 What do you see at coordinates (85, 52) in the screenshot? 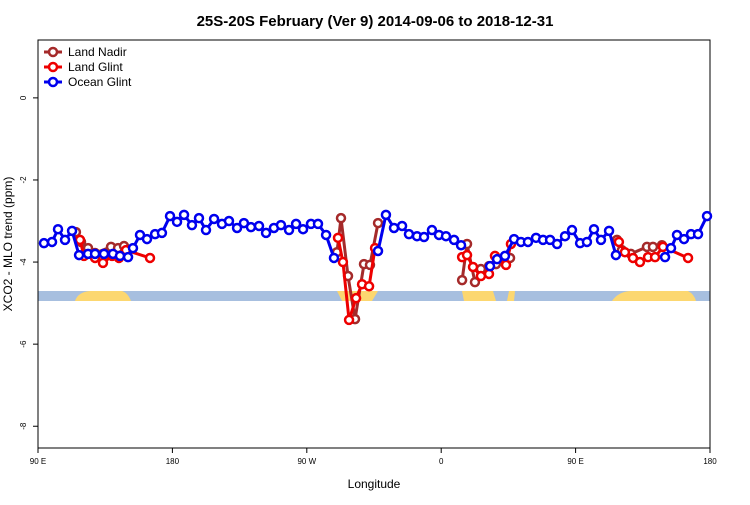
I see `legend-item: Land Nadir` at bounding box center [85, 52].